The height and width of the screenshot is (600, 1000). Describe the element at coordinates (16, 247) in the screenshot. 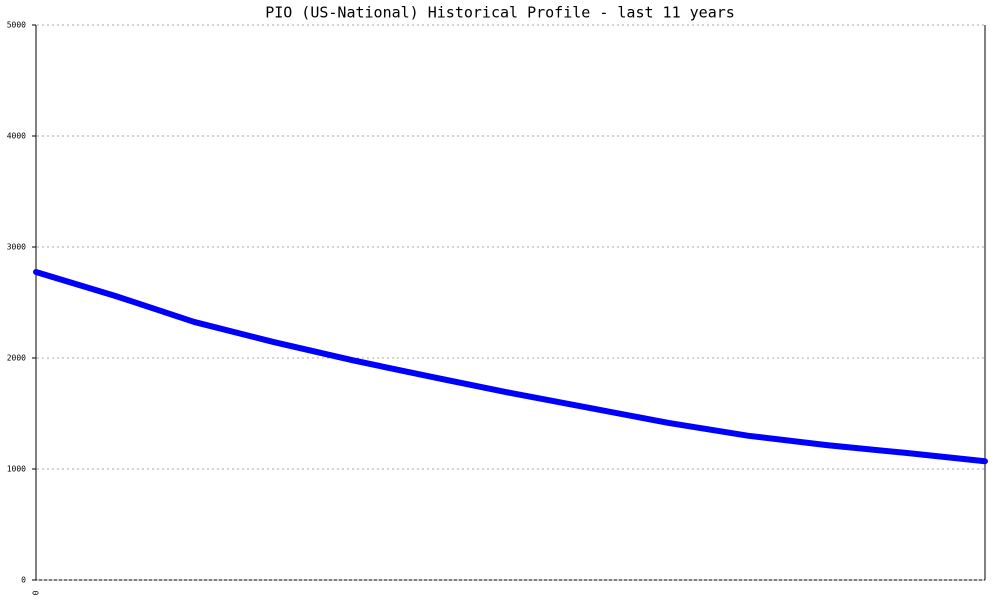

I see `y-tick-label: 3000` at that location.